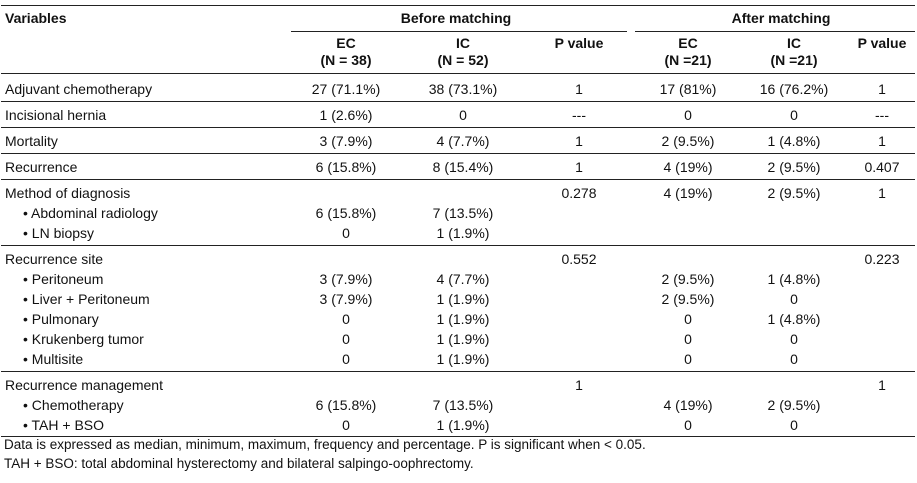  Describe the element at coordinates (882, 115) in the screenshot. I see `cell-p2: ---` at that location.